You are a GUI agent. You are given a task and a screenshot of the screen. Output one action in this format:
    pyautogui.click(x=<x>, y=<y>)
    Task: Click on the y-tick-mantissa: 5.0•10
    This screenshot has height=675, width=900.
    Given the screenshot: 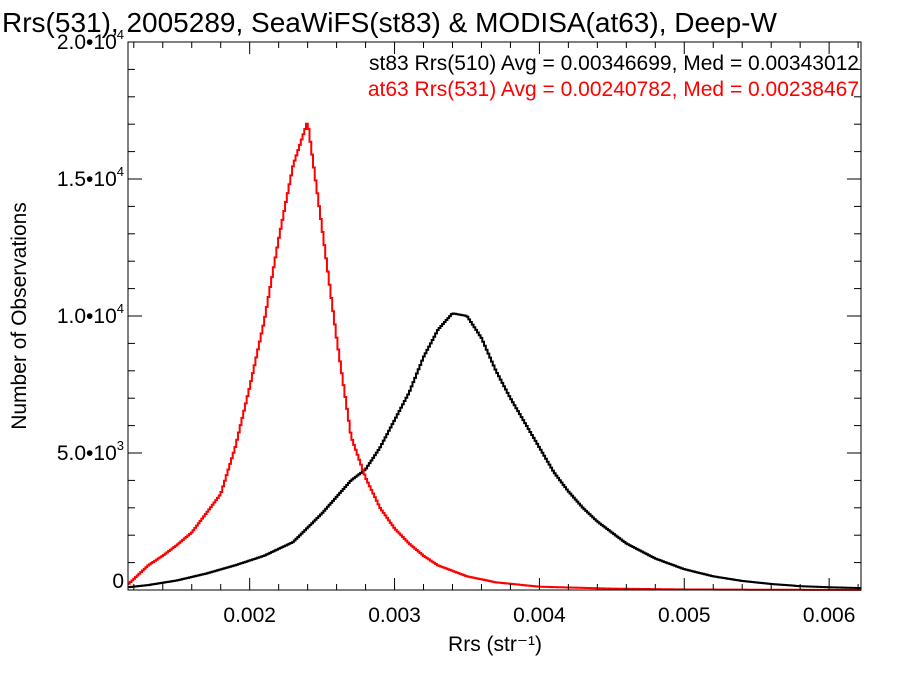 What is the action you would take?
    pyautogui.click(x=87, y=453)
    